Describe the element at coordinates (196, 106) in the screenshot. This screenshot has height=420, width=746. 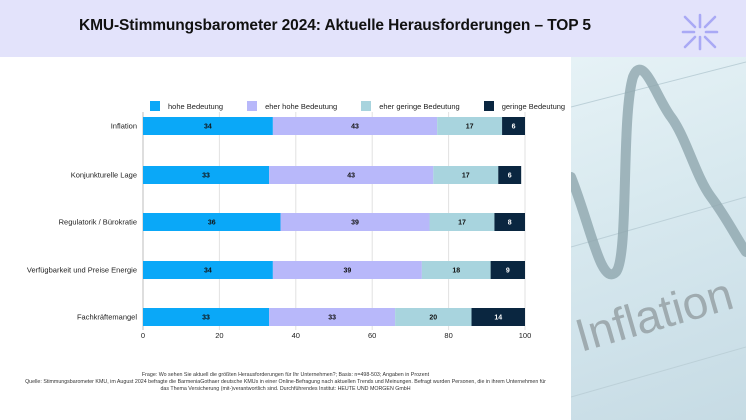
I see `legend-label: hohe Bedeutung` at that location.